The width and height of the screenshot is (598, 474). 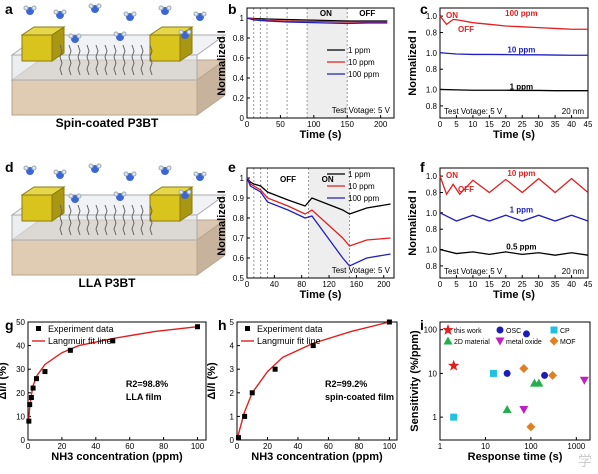 I want to click on panel-letter-h: h, so click(x=222, y=325).